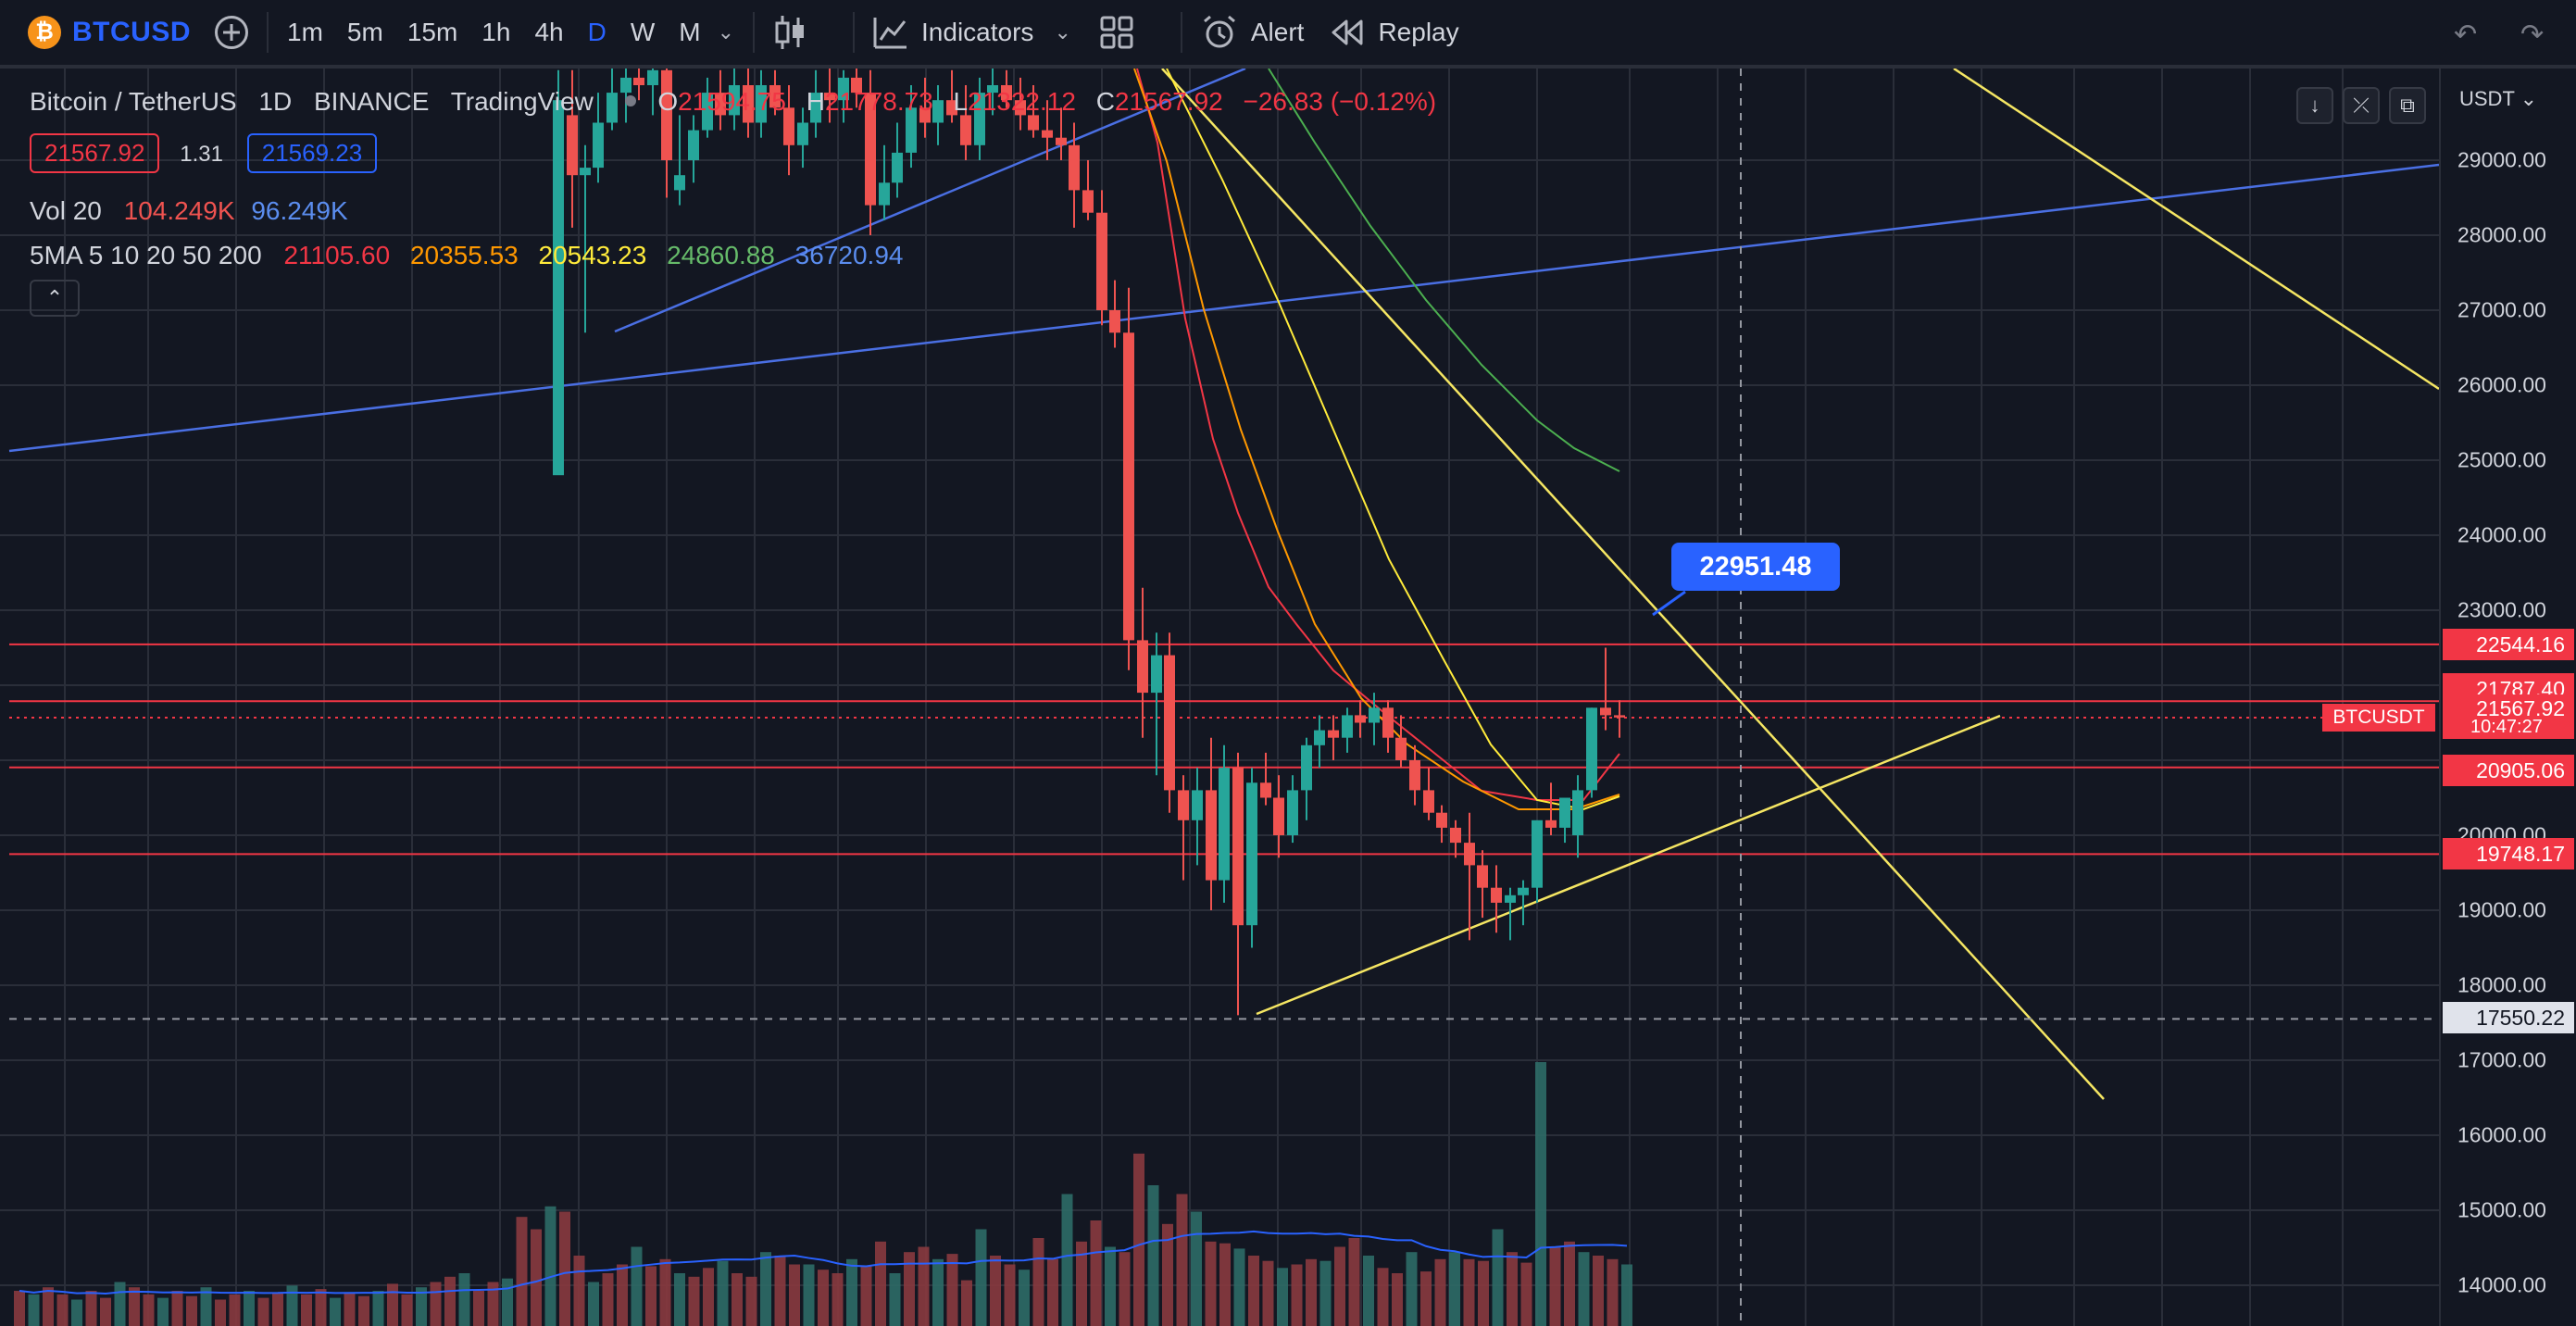  I want to click on interval-w: W, so click(643, 32).